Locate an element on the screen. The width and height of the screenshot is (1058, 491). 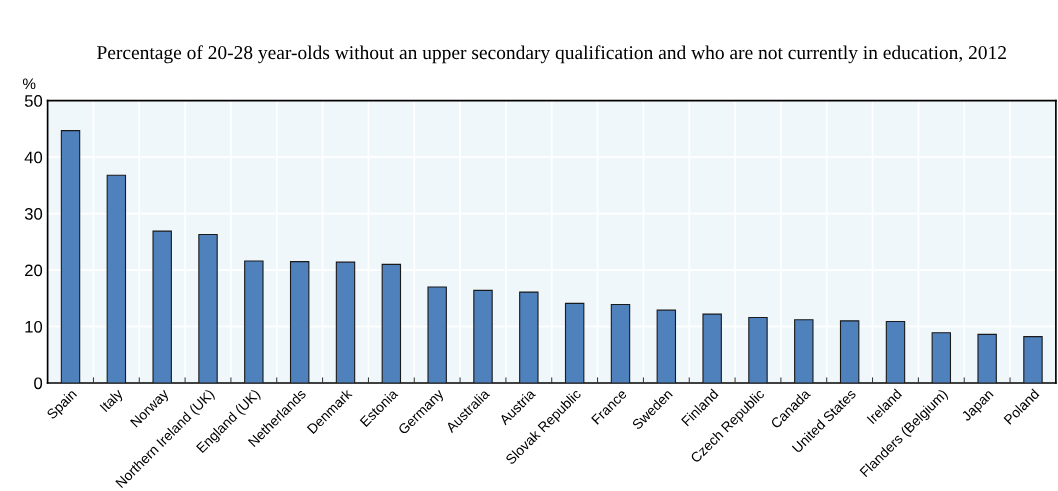
y-tick-label: 0 is located at coordinates (38, 383).